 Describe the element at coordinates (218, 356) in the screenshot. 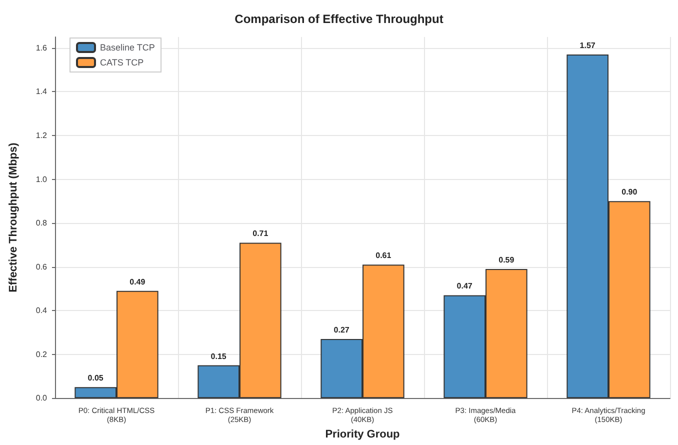

I see `data-label: 0.15` at that location.